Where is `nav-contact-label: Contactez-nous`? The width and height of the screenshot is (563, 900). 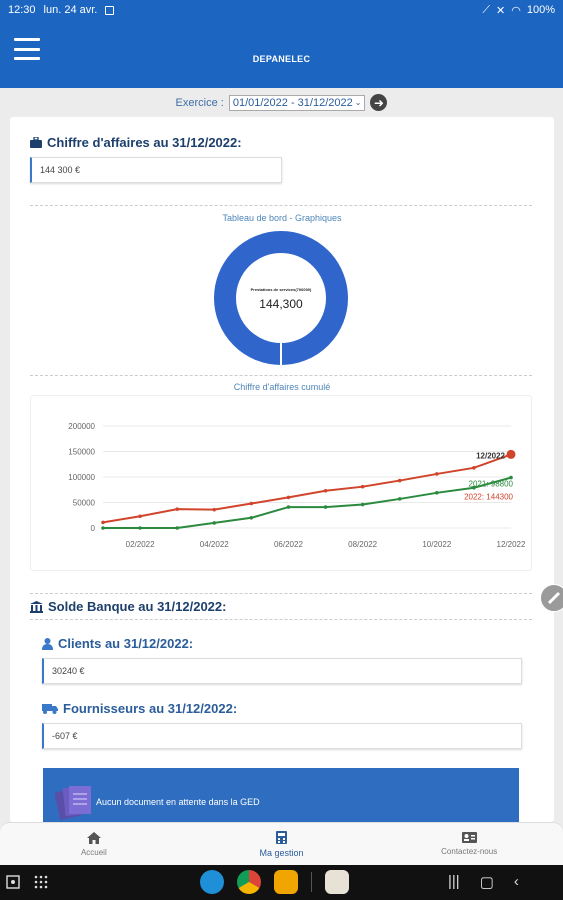
nav-contact-label: Contactez-nous is located at coordinates (469, 851).